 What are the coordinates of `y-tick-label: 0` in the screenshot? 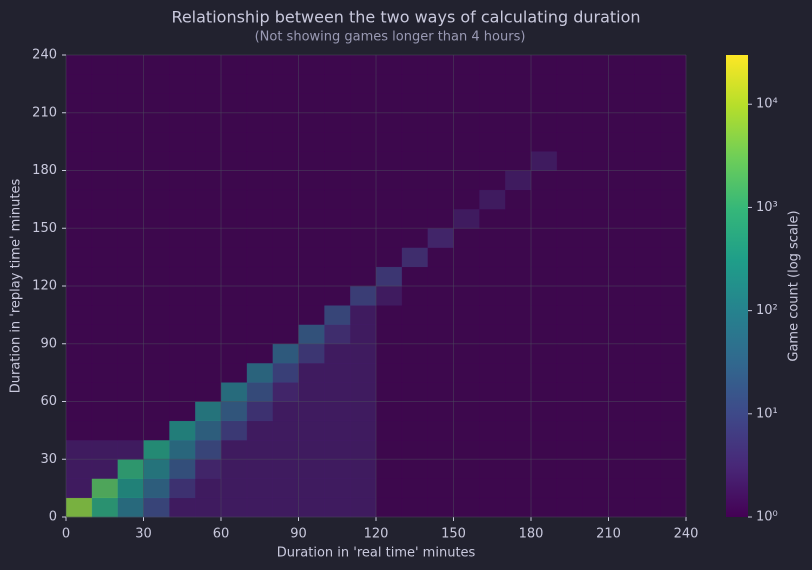 It's located at (53, 517).